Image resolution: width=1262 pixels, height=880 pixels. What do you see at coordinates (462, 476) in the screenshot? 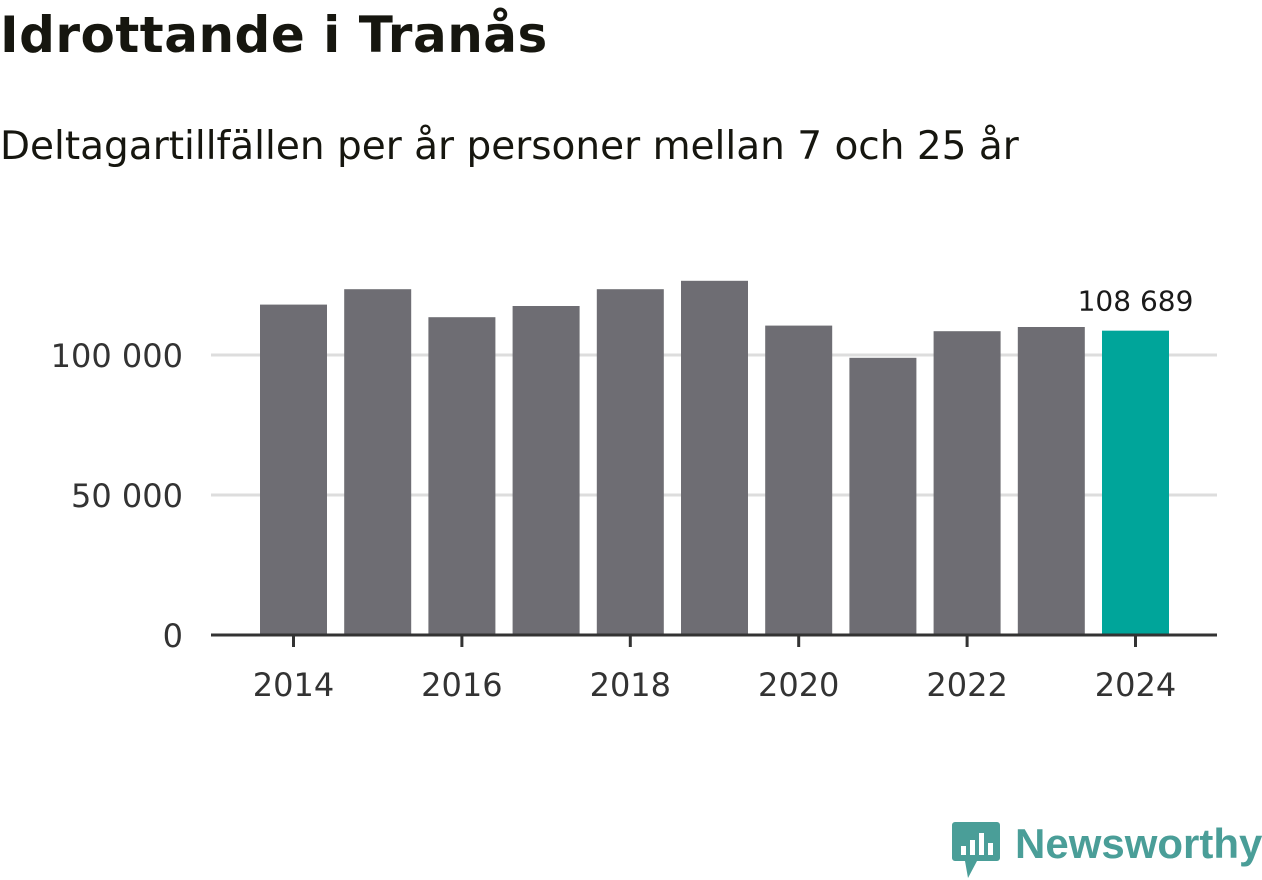
I see `bar-2016` at bounding box center [462, 476].